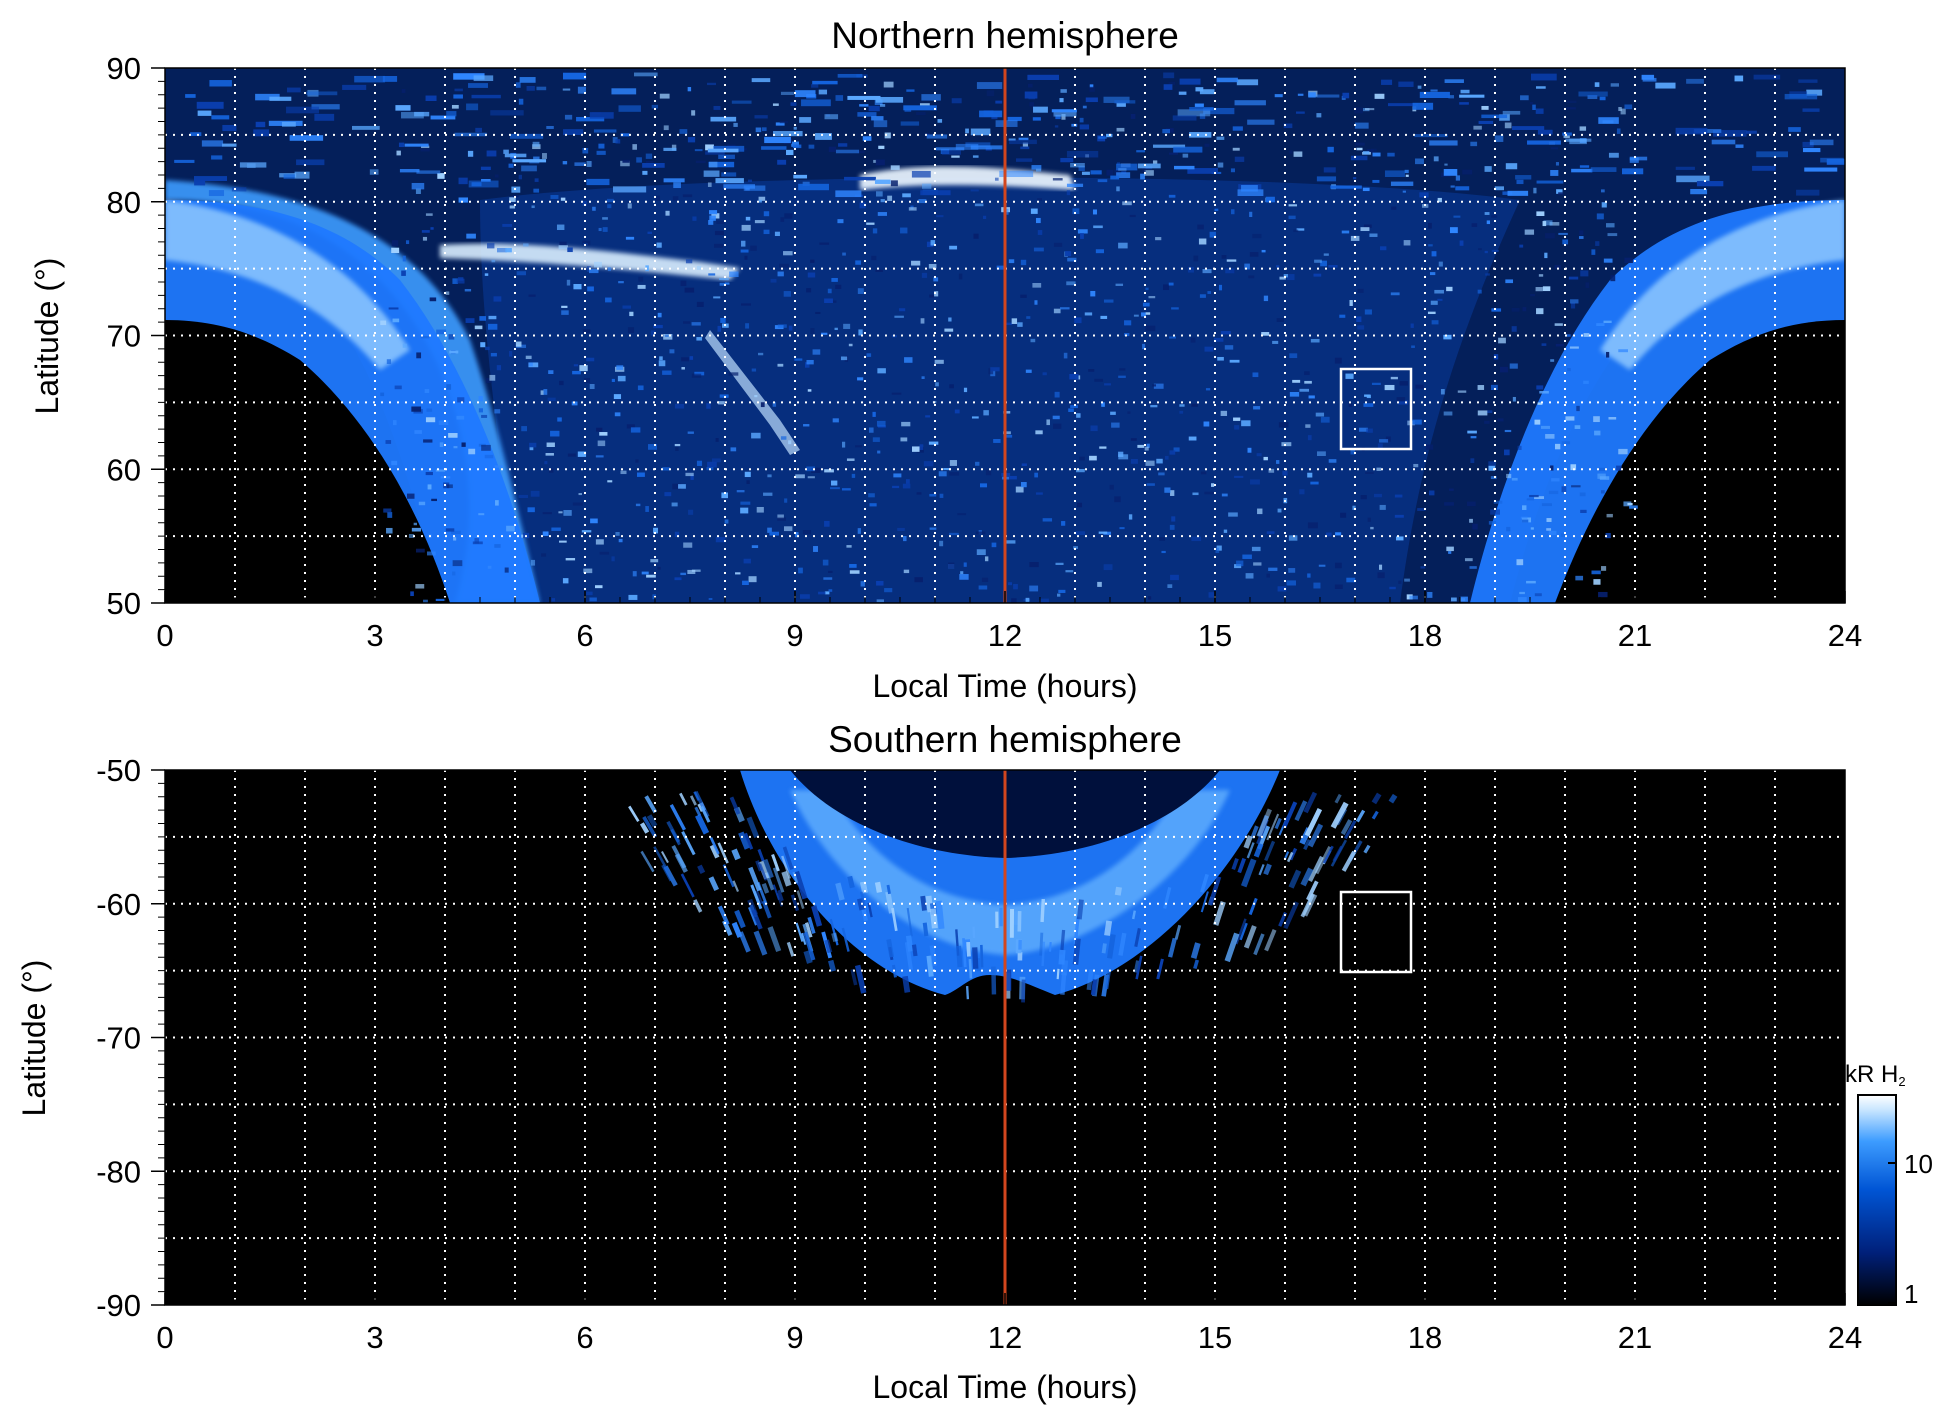  What do you see at coordinates (352, 401) in the screenshot?
I see `north-auroral-oval-left` at bounding box center [352, 401].